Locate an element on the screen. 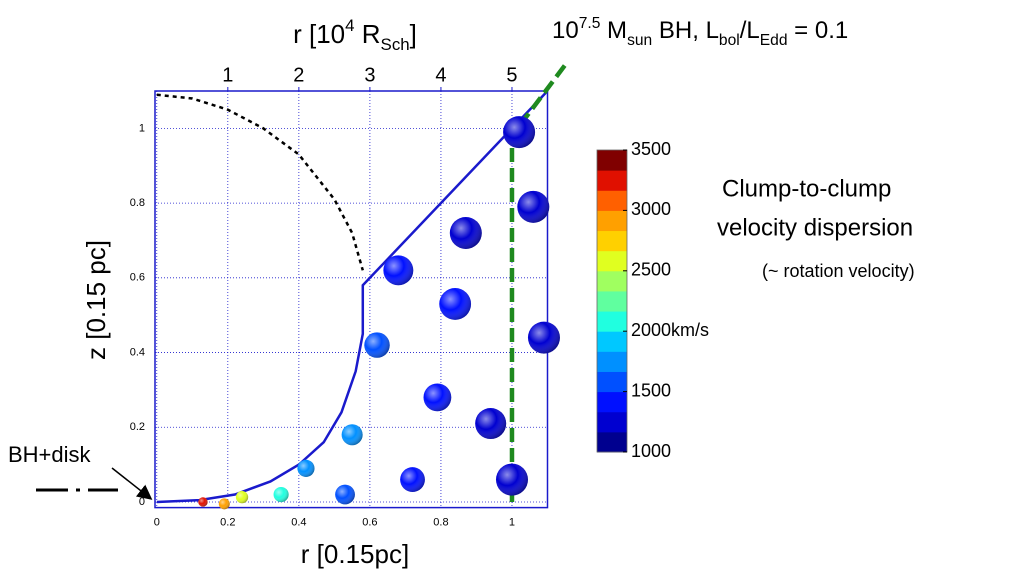 Image resolution: width=1011 pixels, height=576 pixels. text-part: ] is located at coordinates (413, 34).